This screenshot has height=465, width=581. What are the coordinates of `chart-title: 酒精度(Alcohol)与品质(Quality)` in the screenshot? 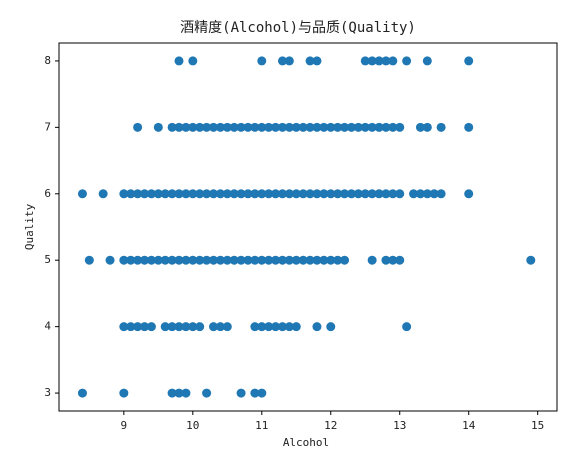 It's located at (298, 28).